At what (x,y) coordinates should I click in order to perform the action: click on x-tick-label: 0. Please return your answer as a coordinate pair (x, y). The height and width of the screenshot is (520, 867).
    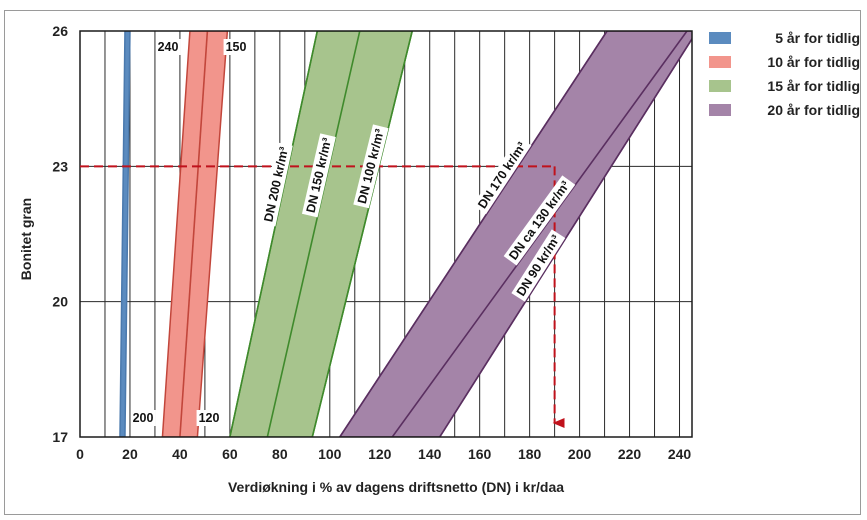
    Looking at the image, I should click on (80, 454).